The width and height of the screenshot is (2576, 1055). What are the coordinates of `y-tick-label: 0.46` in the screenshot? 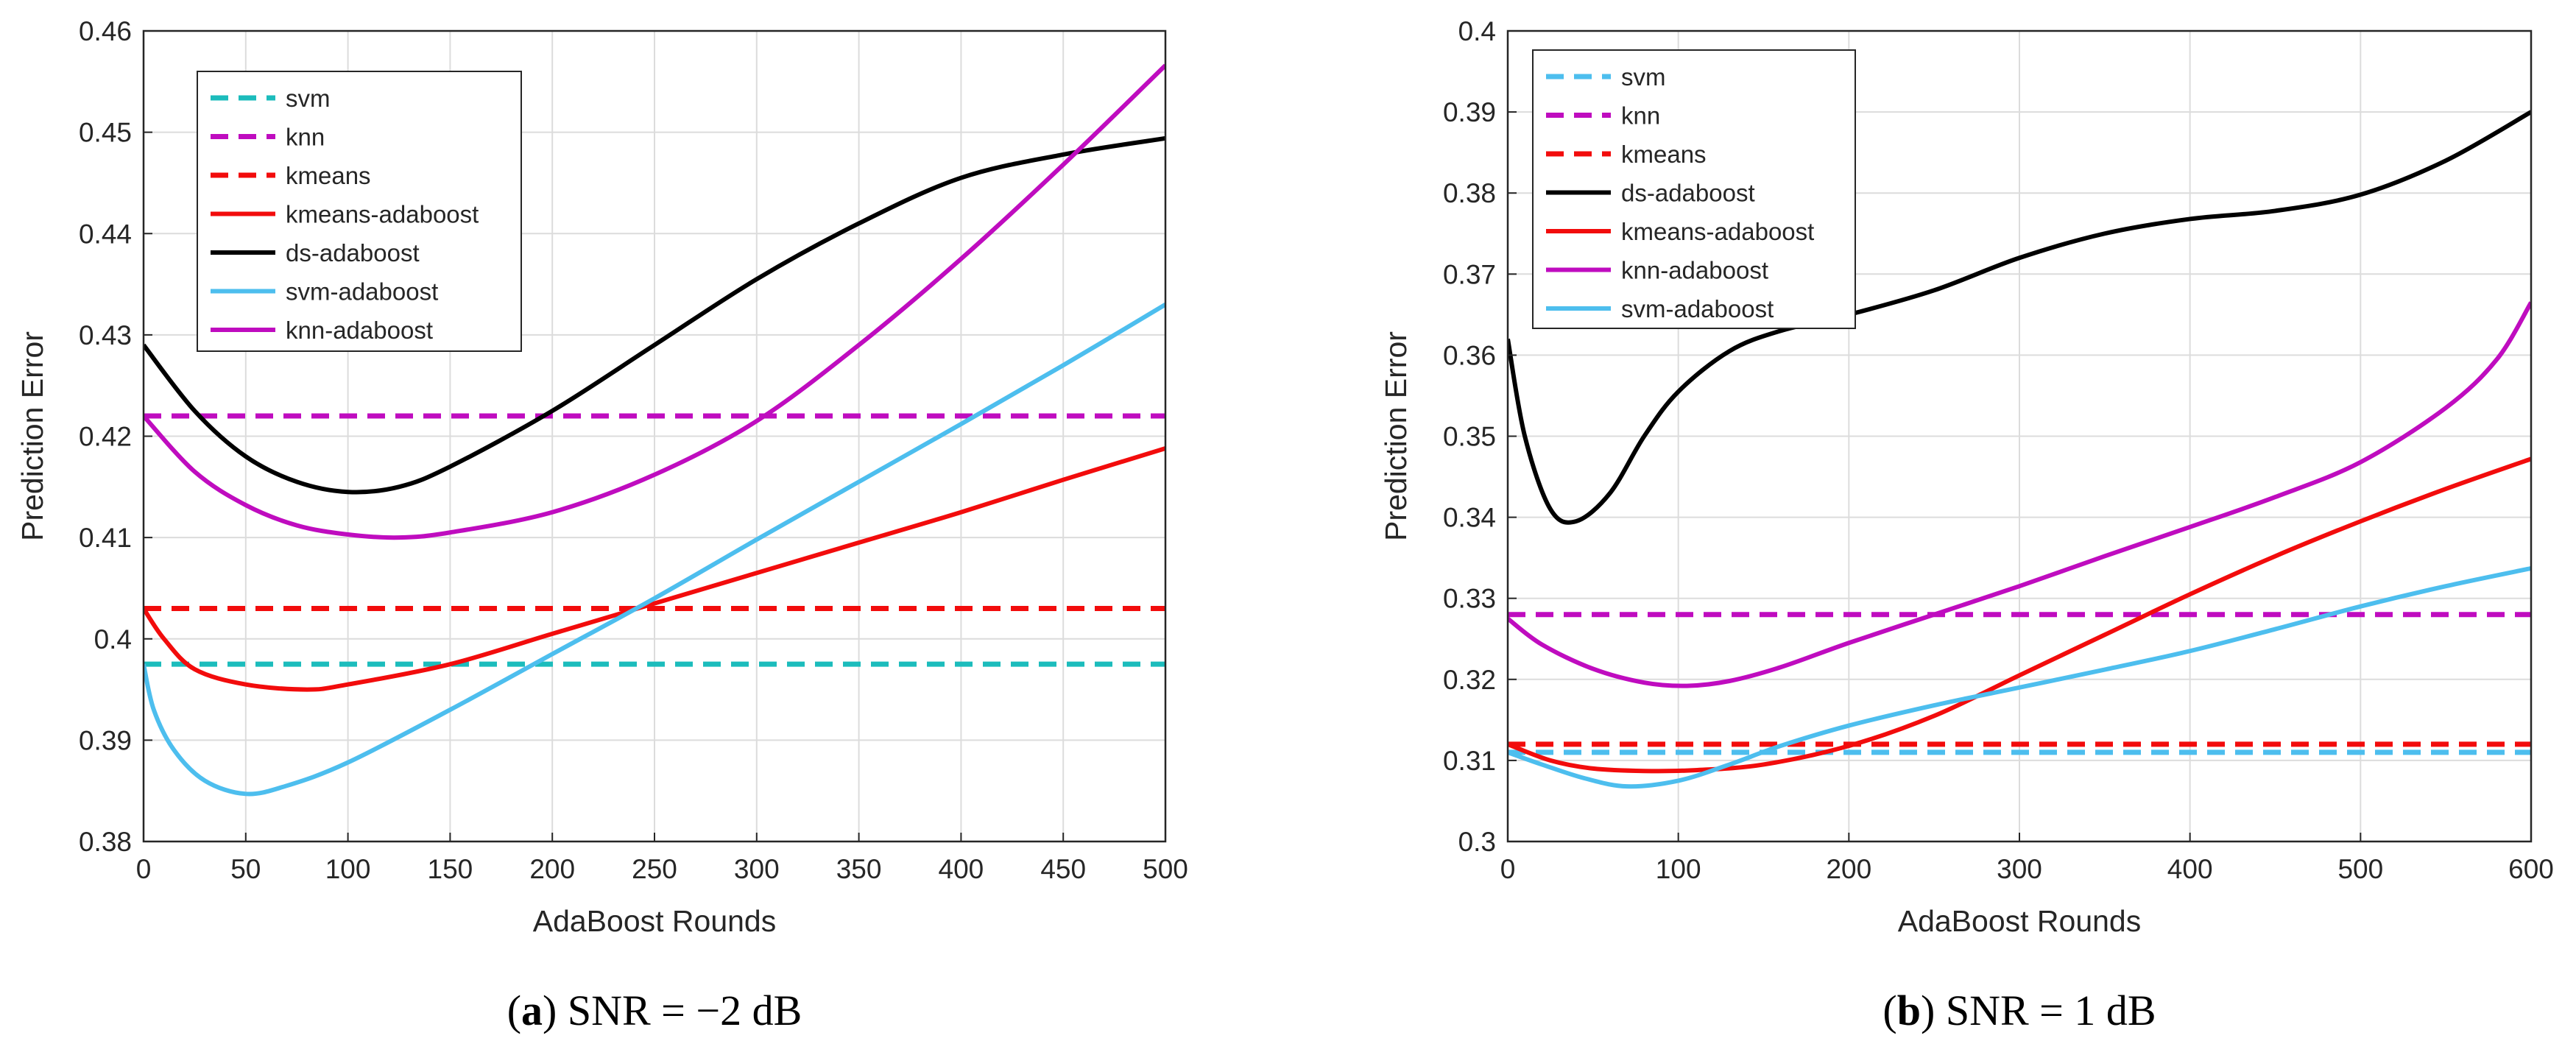 It's located at (105, 31).